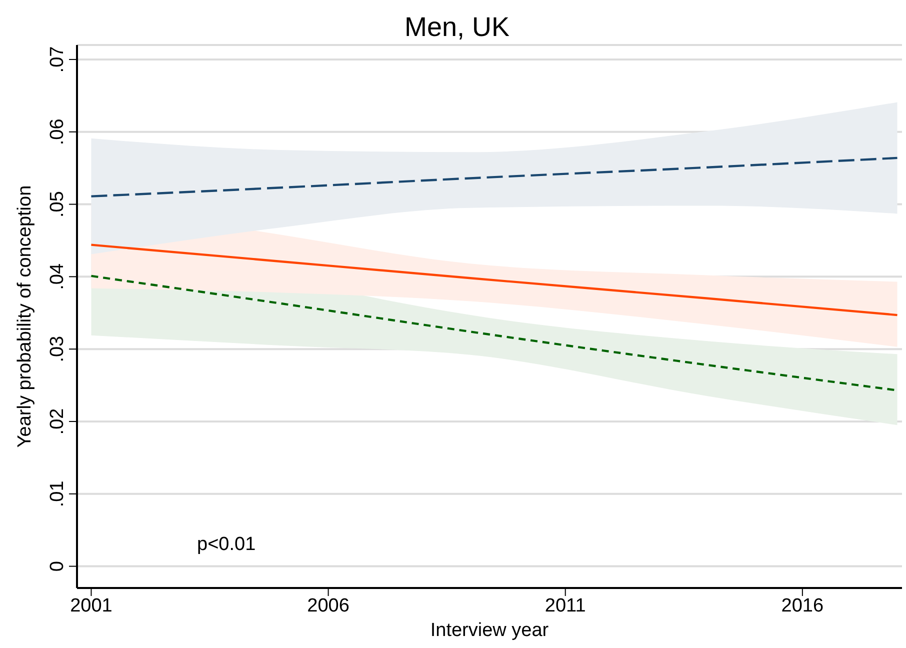 Image resolution: width=906 pixels, height=648 pixels. What do you see at coordinates (802, 605) in the screenshot?
I see `x-tick-label: 2016` at bounding box center [802, 605].